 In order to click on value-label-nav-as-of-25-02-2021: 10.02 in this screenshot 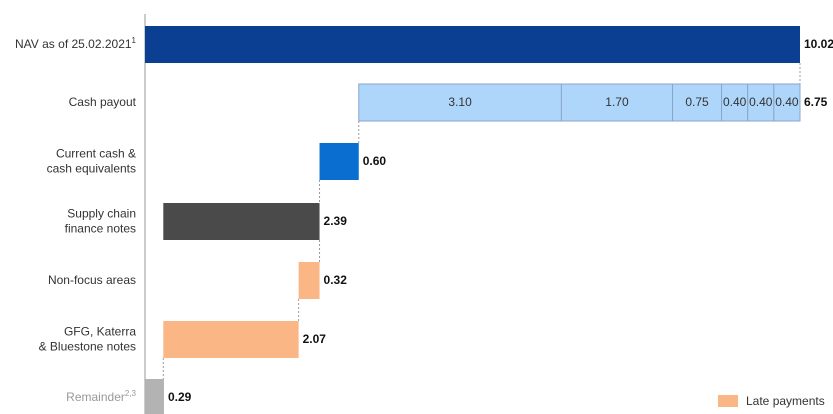, I will do `click(818, 44)`.